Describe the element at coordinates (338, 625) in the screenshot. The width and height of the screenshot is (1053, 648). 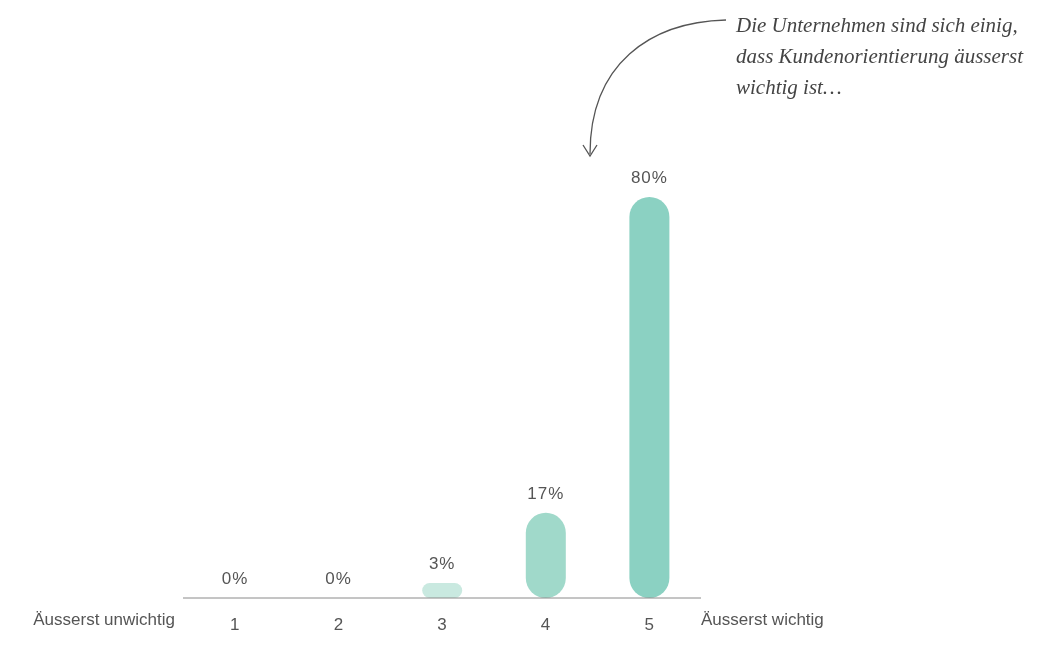
I see `x-tick-label: 2` at that location.